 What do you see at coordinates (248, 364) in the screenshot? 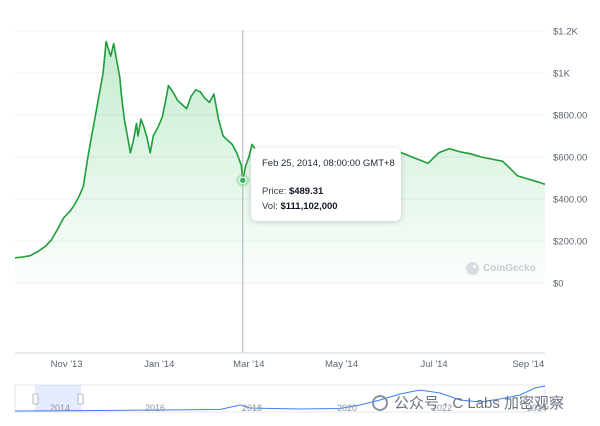
I see `x-tick-label: Mar '14` at bounding box center [248, 364].